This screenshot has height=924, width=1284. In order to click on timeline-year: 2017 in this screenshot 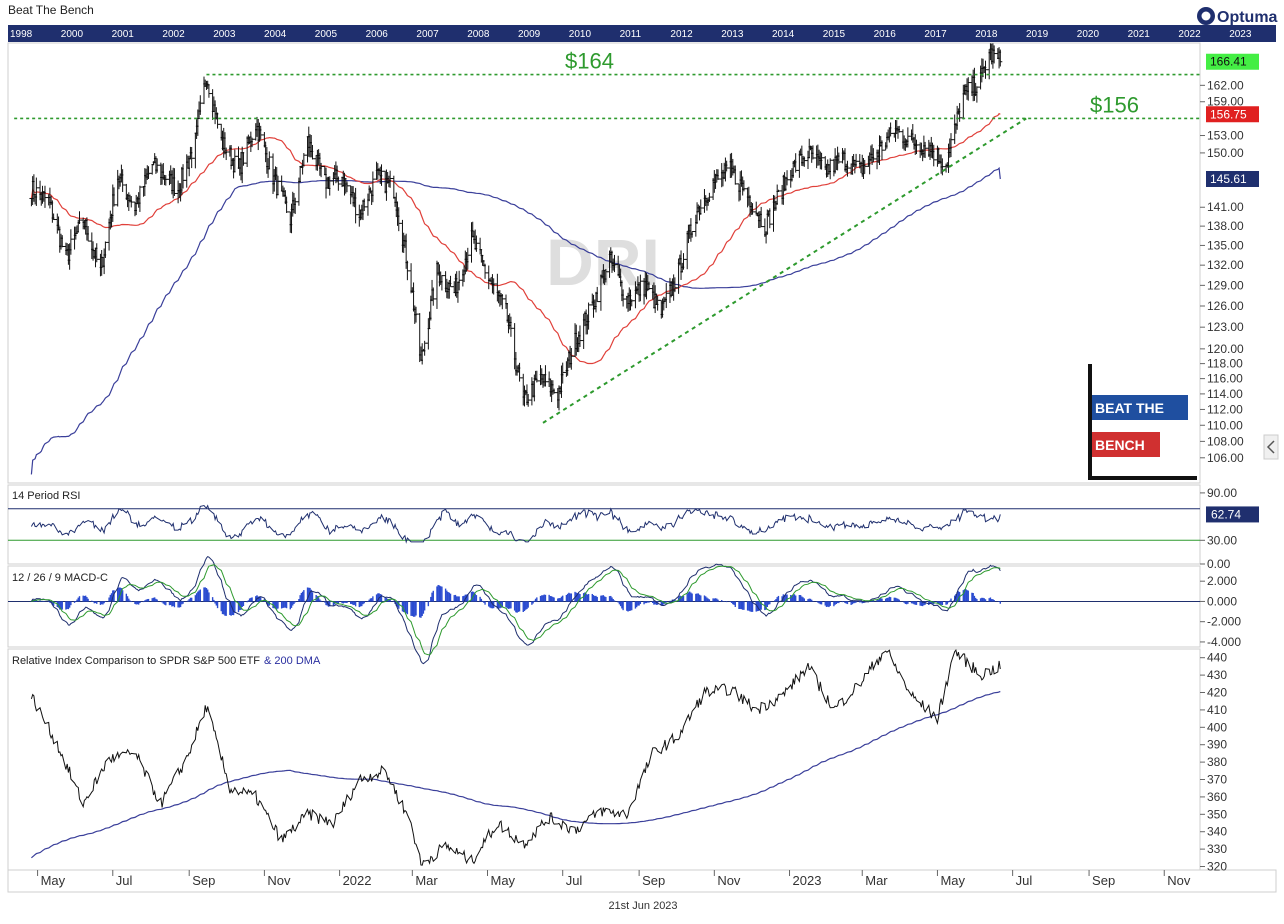, I will do `click(935, 34)`.